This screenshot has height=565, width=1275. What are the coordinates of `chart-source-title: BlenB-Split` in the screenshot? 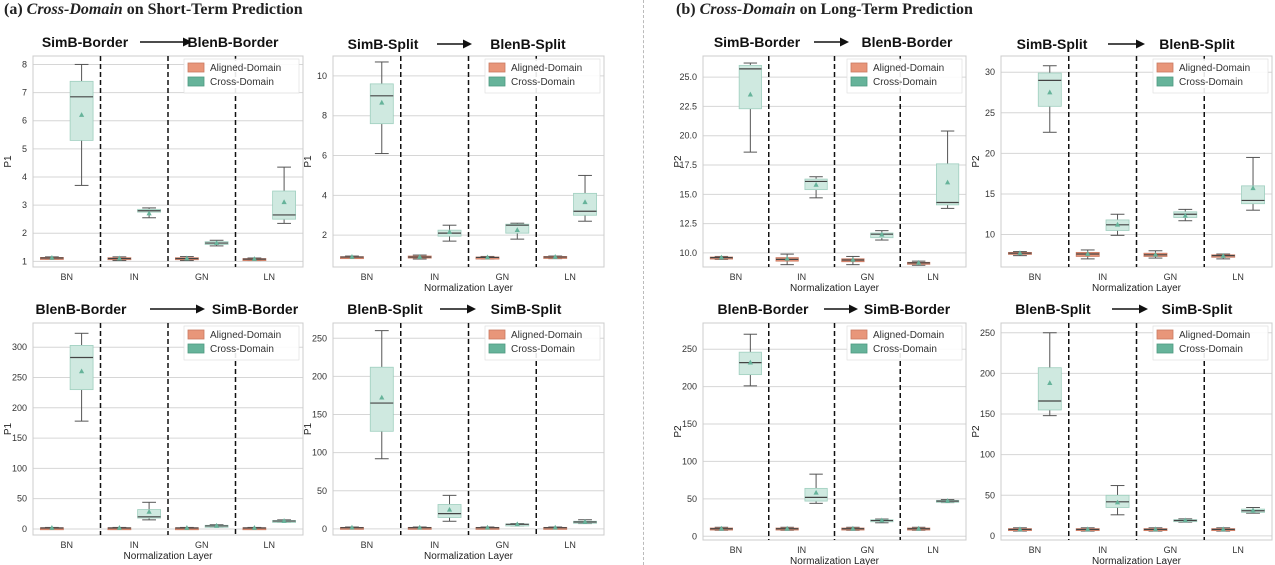 It's located at (385, 309).